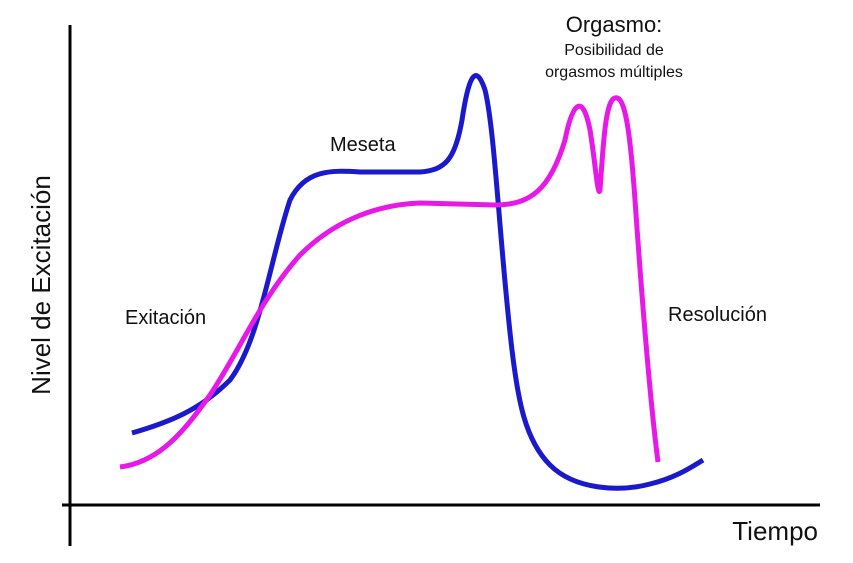  Describe the element at coordinates (363, 145) in the screenshot. I see `stage-label: Meseta` at that location.